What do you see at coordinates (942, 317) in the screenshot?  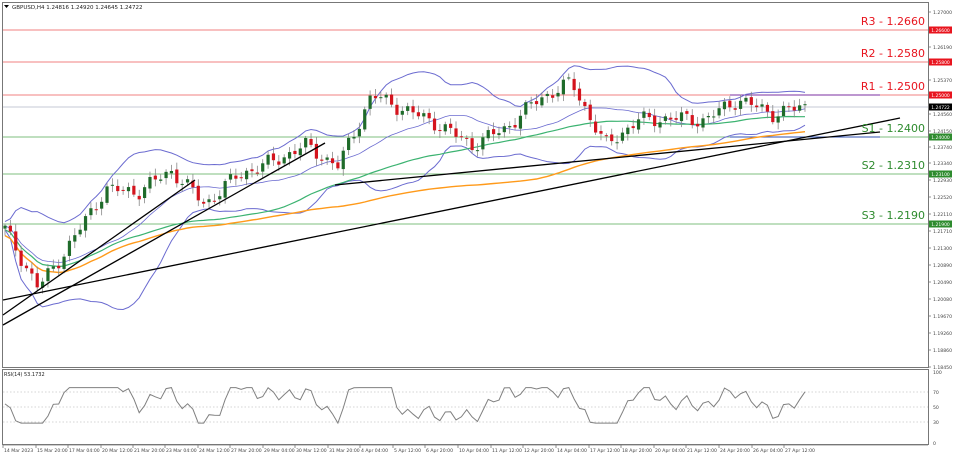 I see `price-tick-label: 1.19670` at bounding box center [942, 317].